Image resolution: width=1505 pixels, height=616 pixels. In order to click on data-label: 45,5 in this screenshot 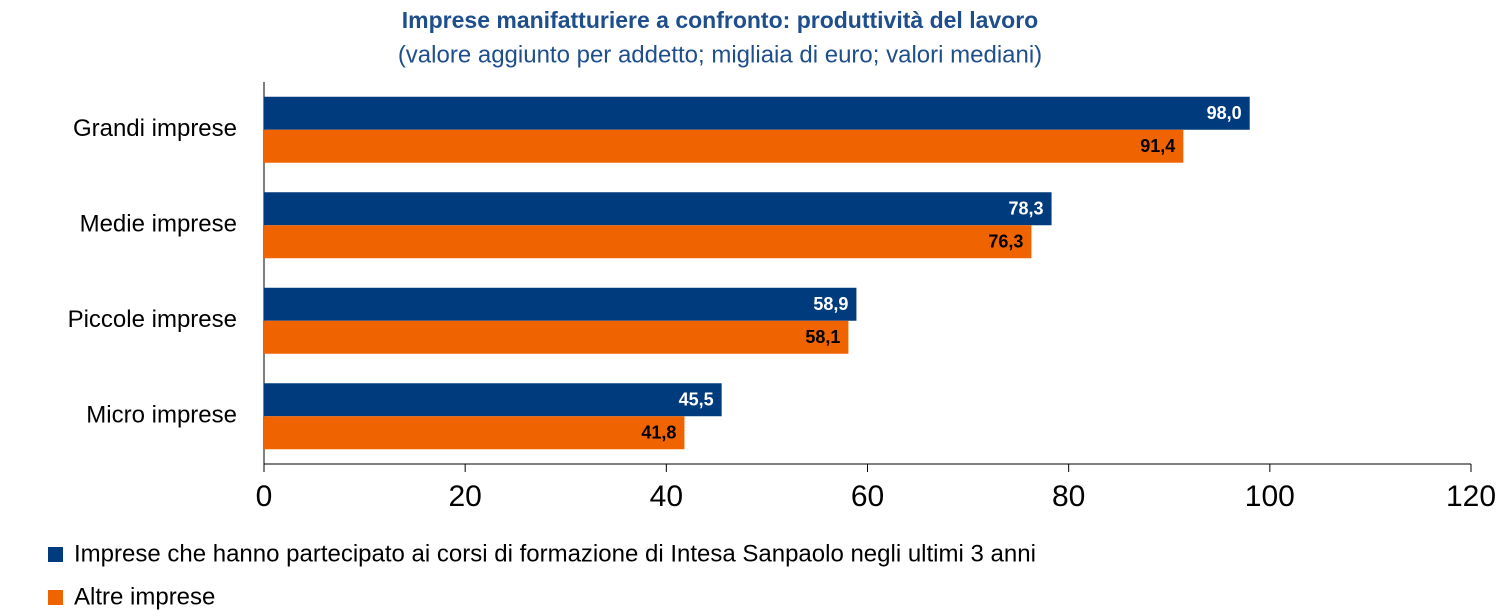, I will do `click(696, 400)`.